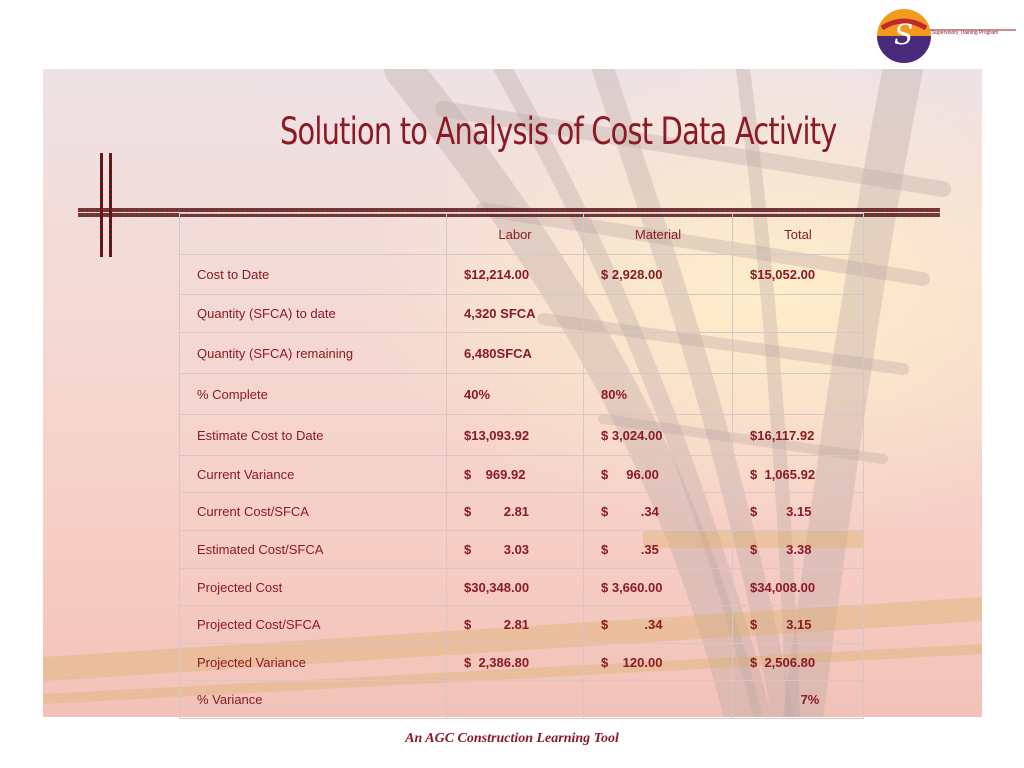 Image resolution: width=1024 pixels, height=768 pixels. Describe the element at coordinates (515, 274) in the screenshot. I see `labor-value: $12,214.00` at that location.